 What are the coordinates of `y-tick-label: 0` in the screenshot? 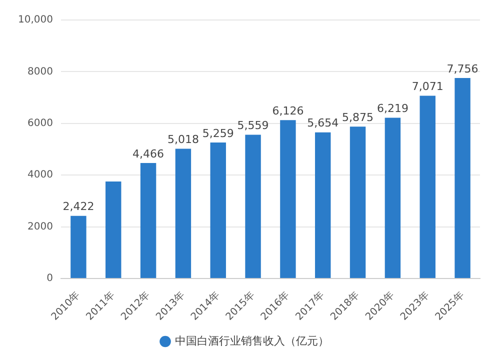 It's located at (49, 278).